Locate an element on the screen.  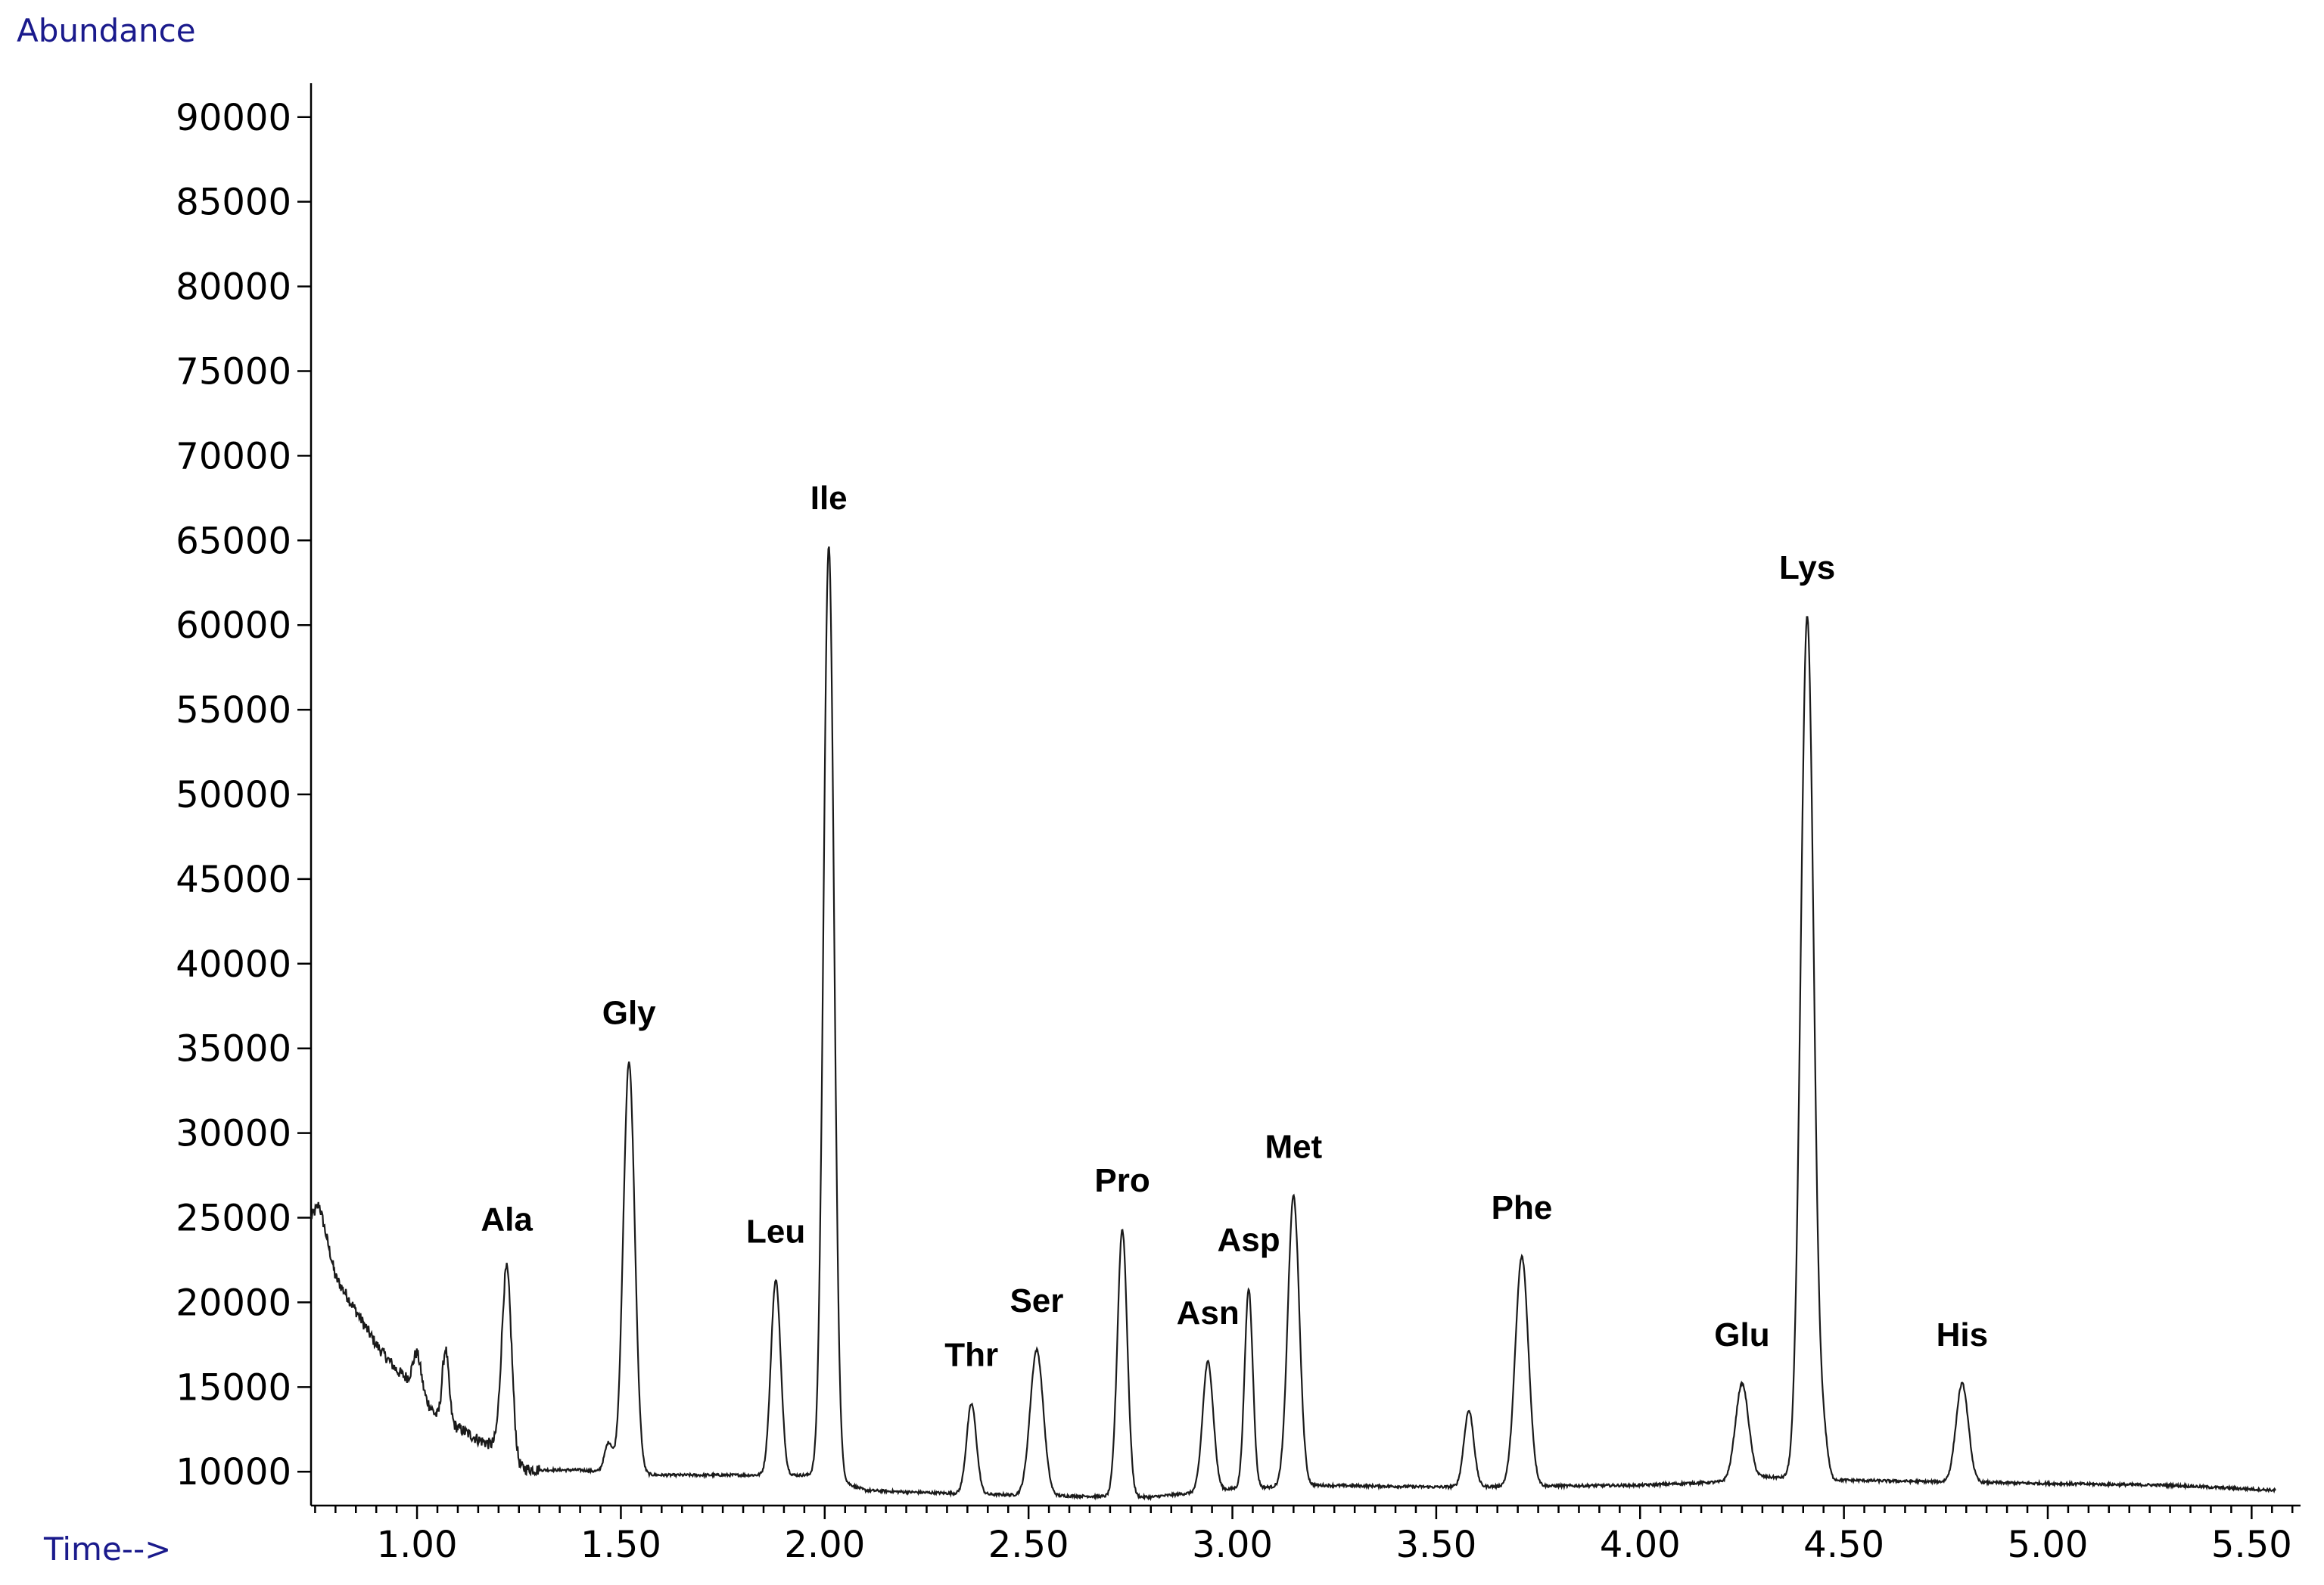
peak-label-asp: Asp is located at coordinates (1249, 1240).